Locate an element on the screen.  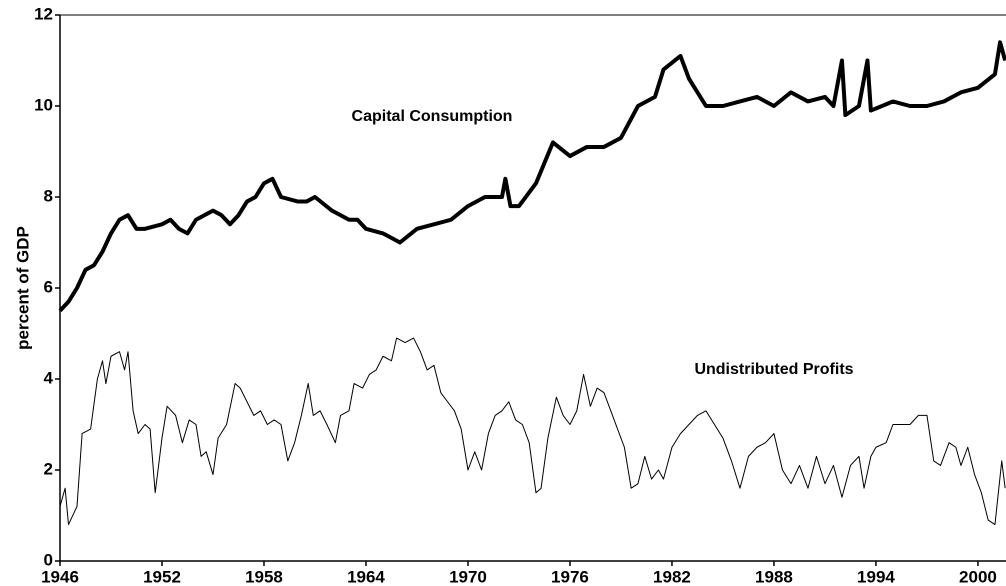
x-tick-label: 1982 is located at coordinates (672, 576).